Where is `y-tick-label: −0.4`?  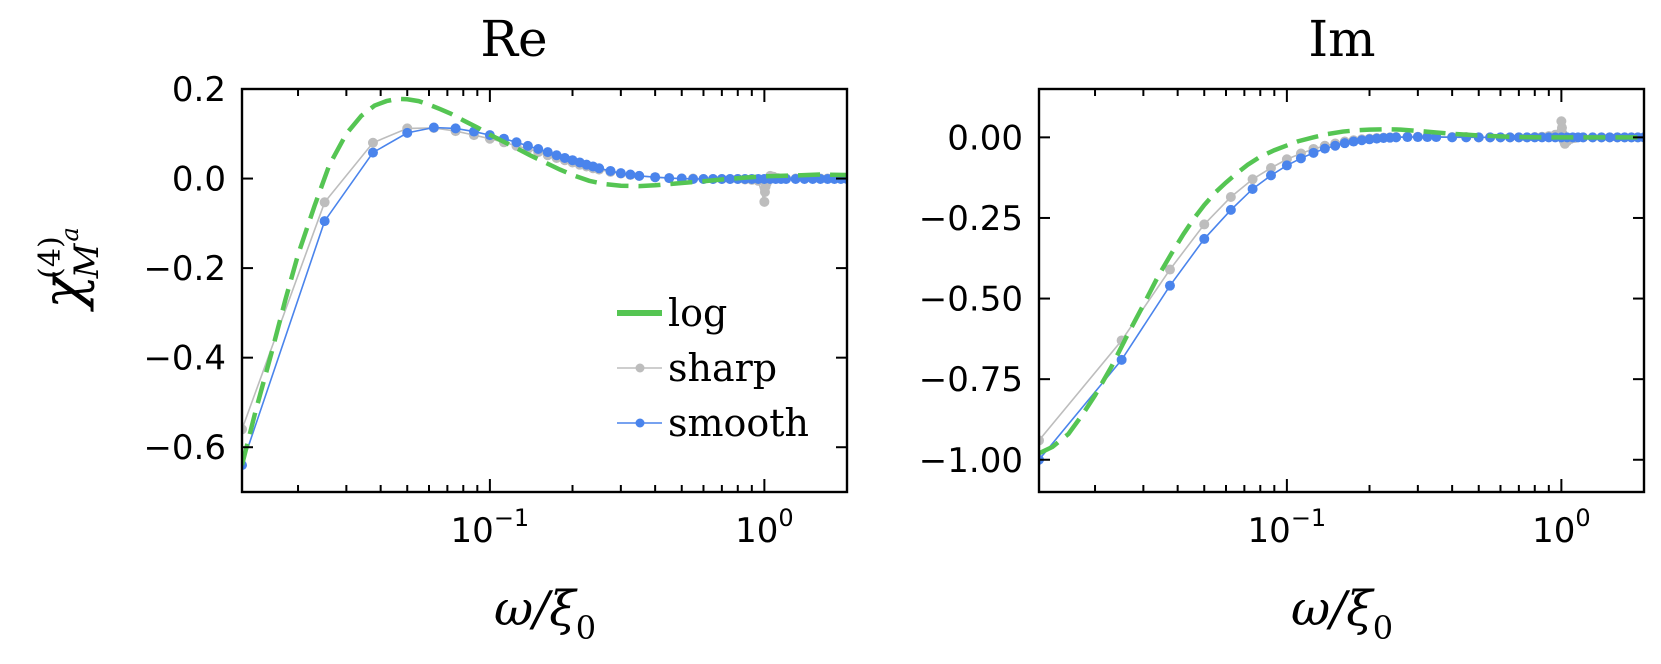 y-tick-label: −0.4 is located at coordinates (184, 359).